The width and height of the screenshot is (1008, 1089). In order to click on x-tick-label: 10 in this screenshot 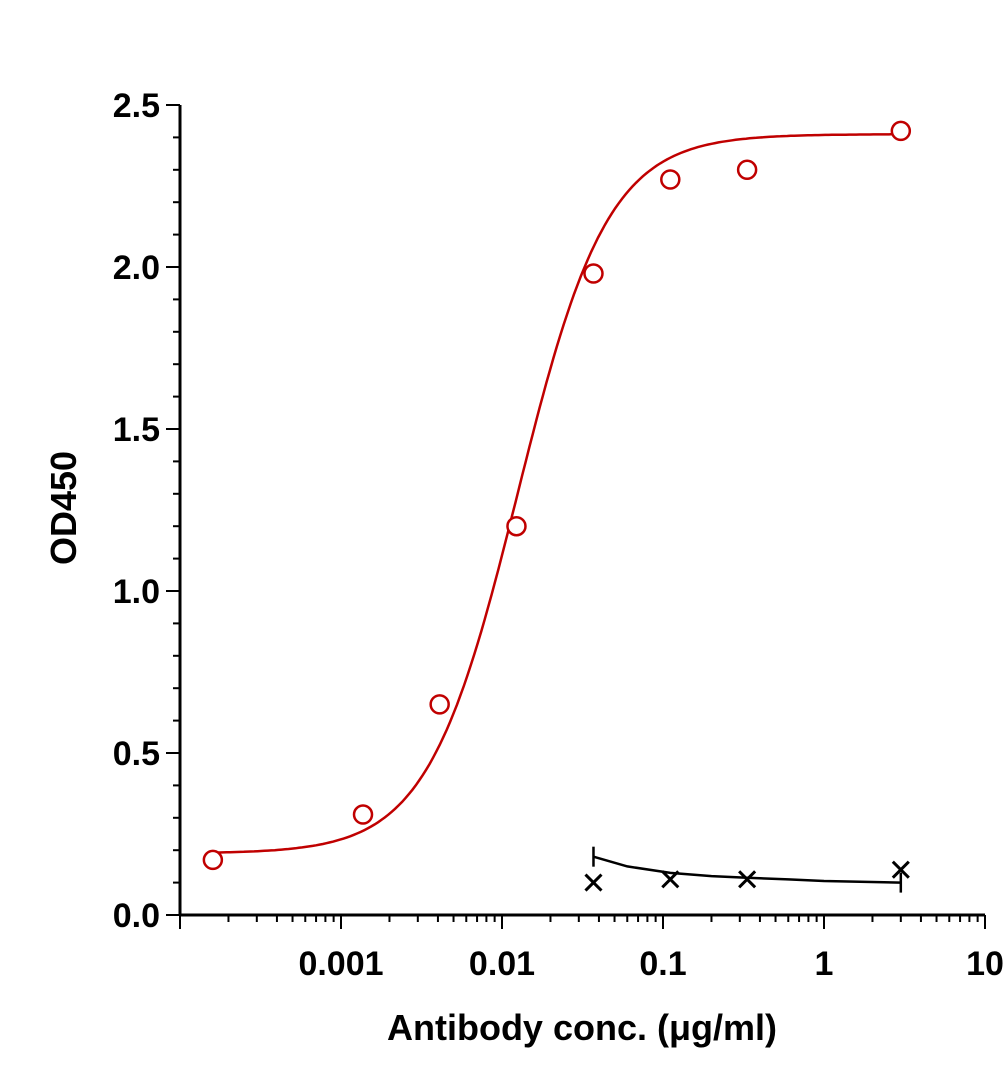, I will do `click(985, 964)`.